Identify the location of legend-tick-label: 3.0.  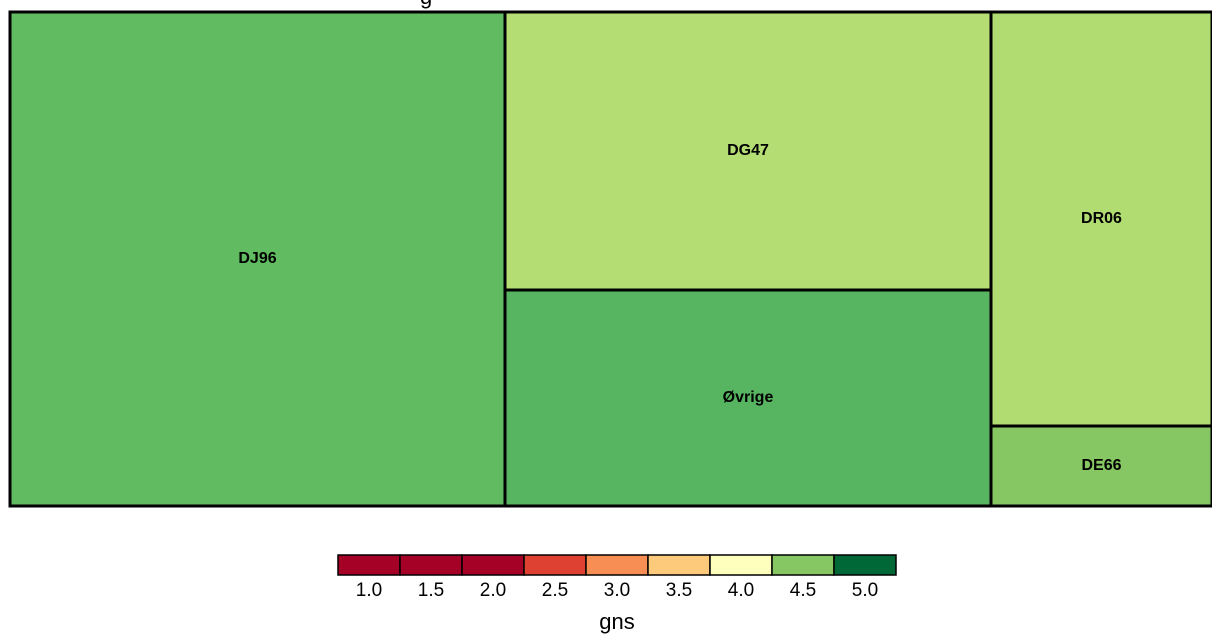
(617, 590).